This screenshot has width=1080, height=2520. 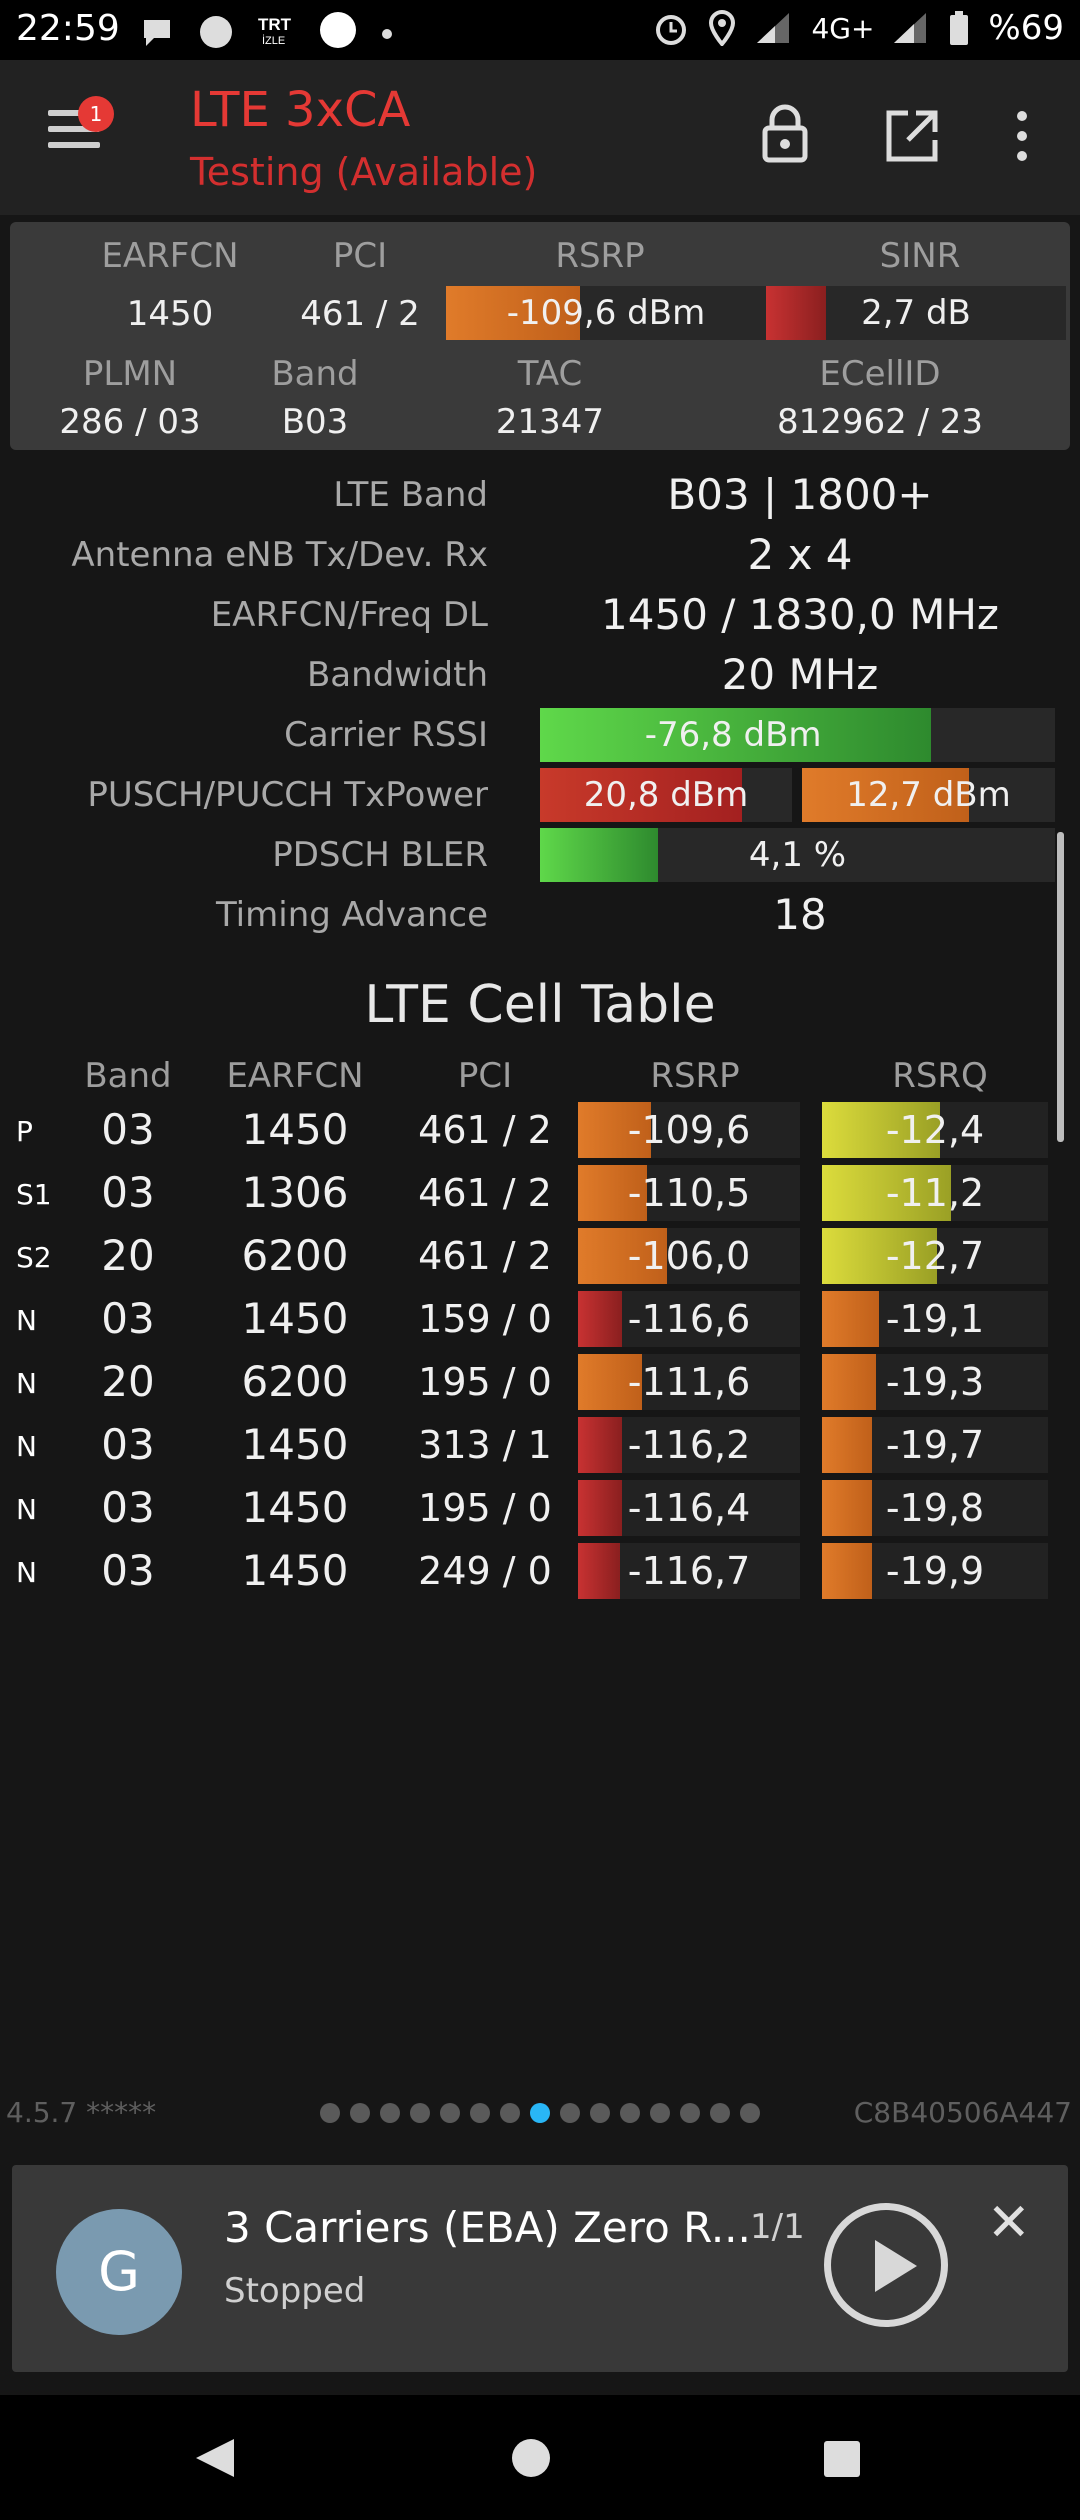 I want to click on table-header-rsrq: RSRQ, so click(x=940, y=1076).